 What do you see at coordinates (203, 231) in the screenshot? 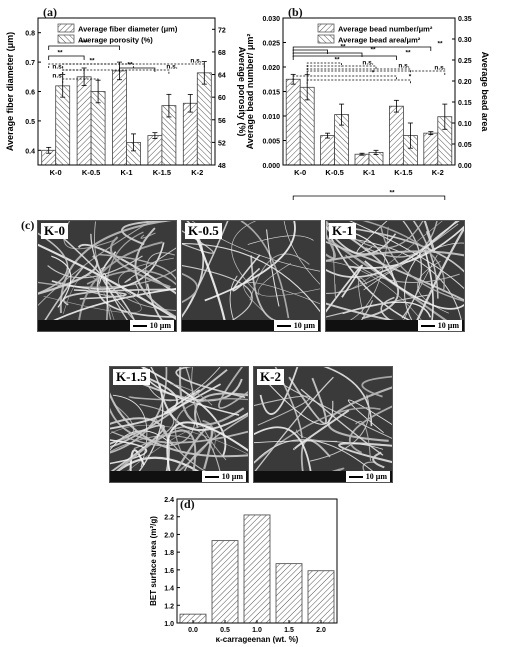
I see `micrograph-label: K-0.5` at bounding box center [203, 231].